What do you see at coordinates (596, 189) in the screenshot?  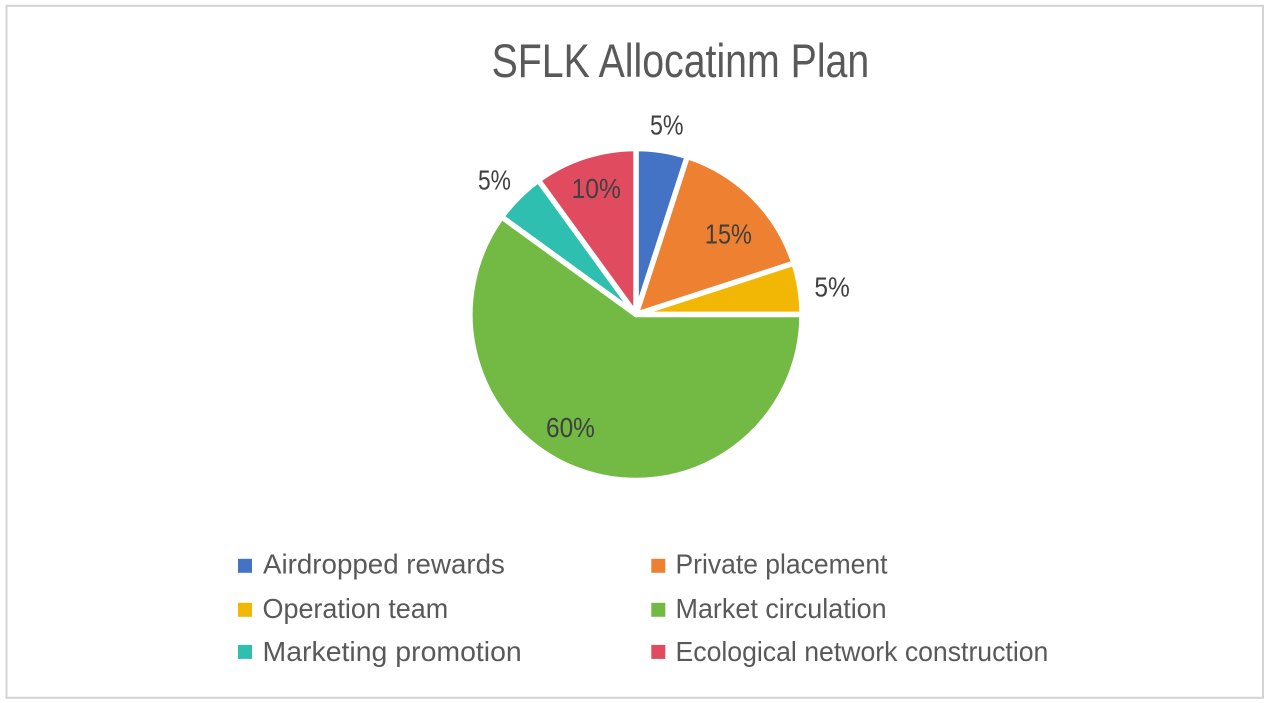 I see `svg-text: 10%` at bounding box center [596, 189].